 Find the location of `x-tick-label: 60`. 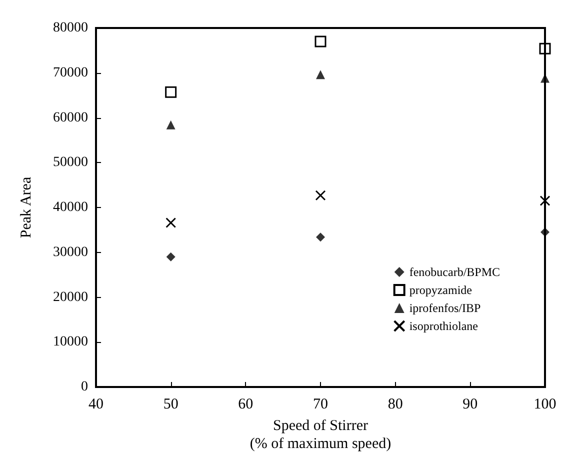

x-tick-label: 60 is located at coordinates (246, 404).